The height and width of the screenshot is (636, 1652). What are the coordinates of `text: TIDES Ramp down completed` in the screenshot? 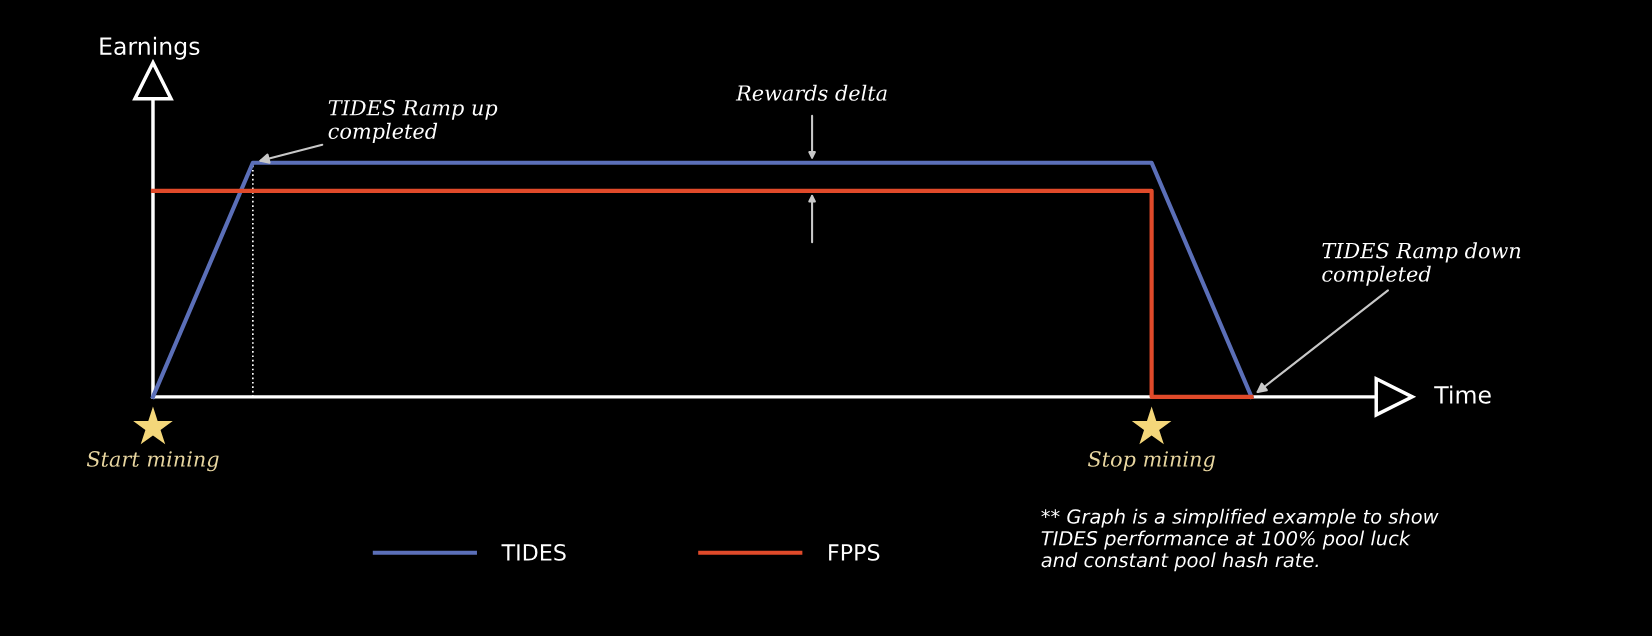 It's located at (1421, 264).